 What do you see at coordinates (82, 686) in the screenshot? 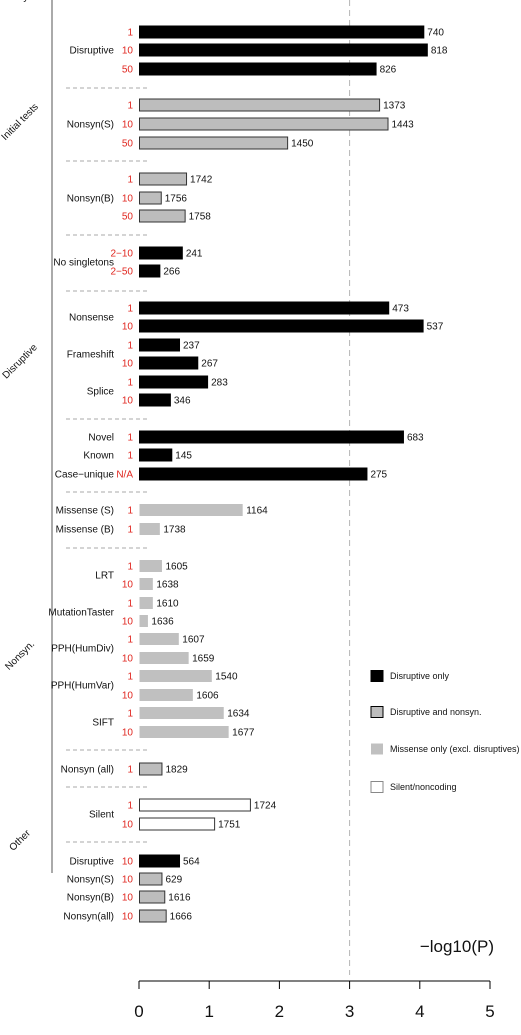
I see `row-label: PPH(HumVar)` at bounding box center [82, 686].